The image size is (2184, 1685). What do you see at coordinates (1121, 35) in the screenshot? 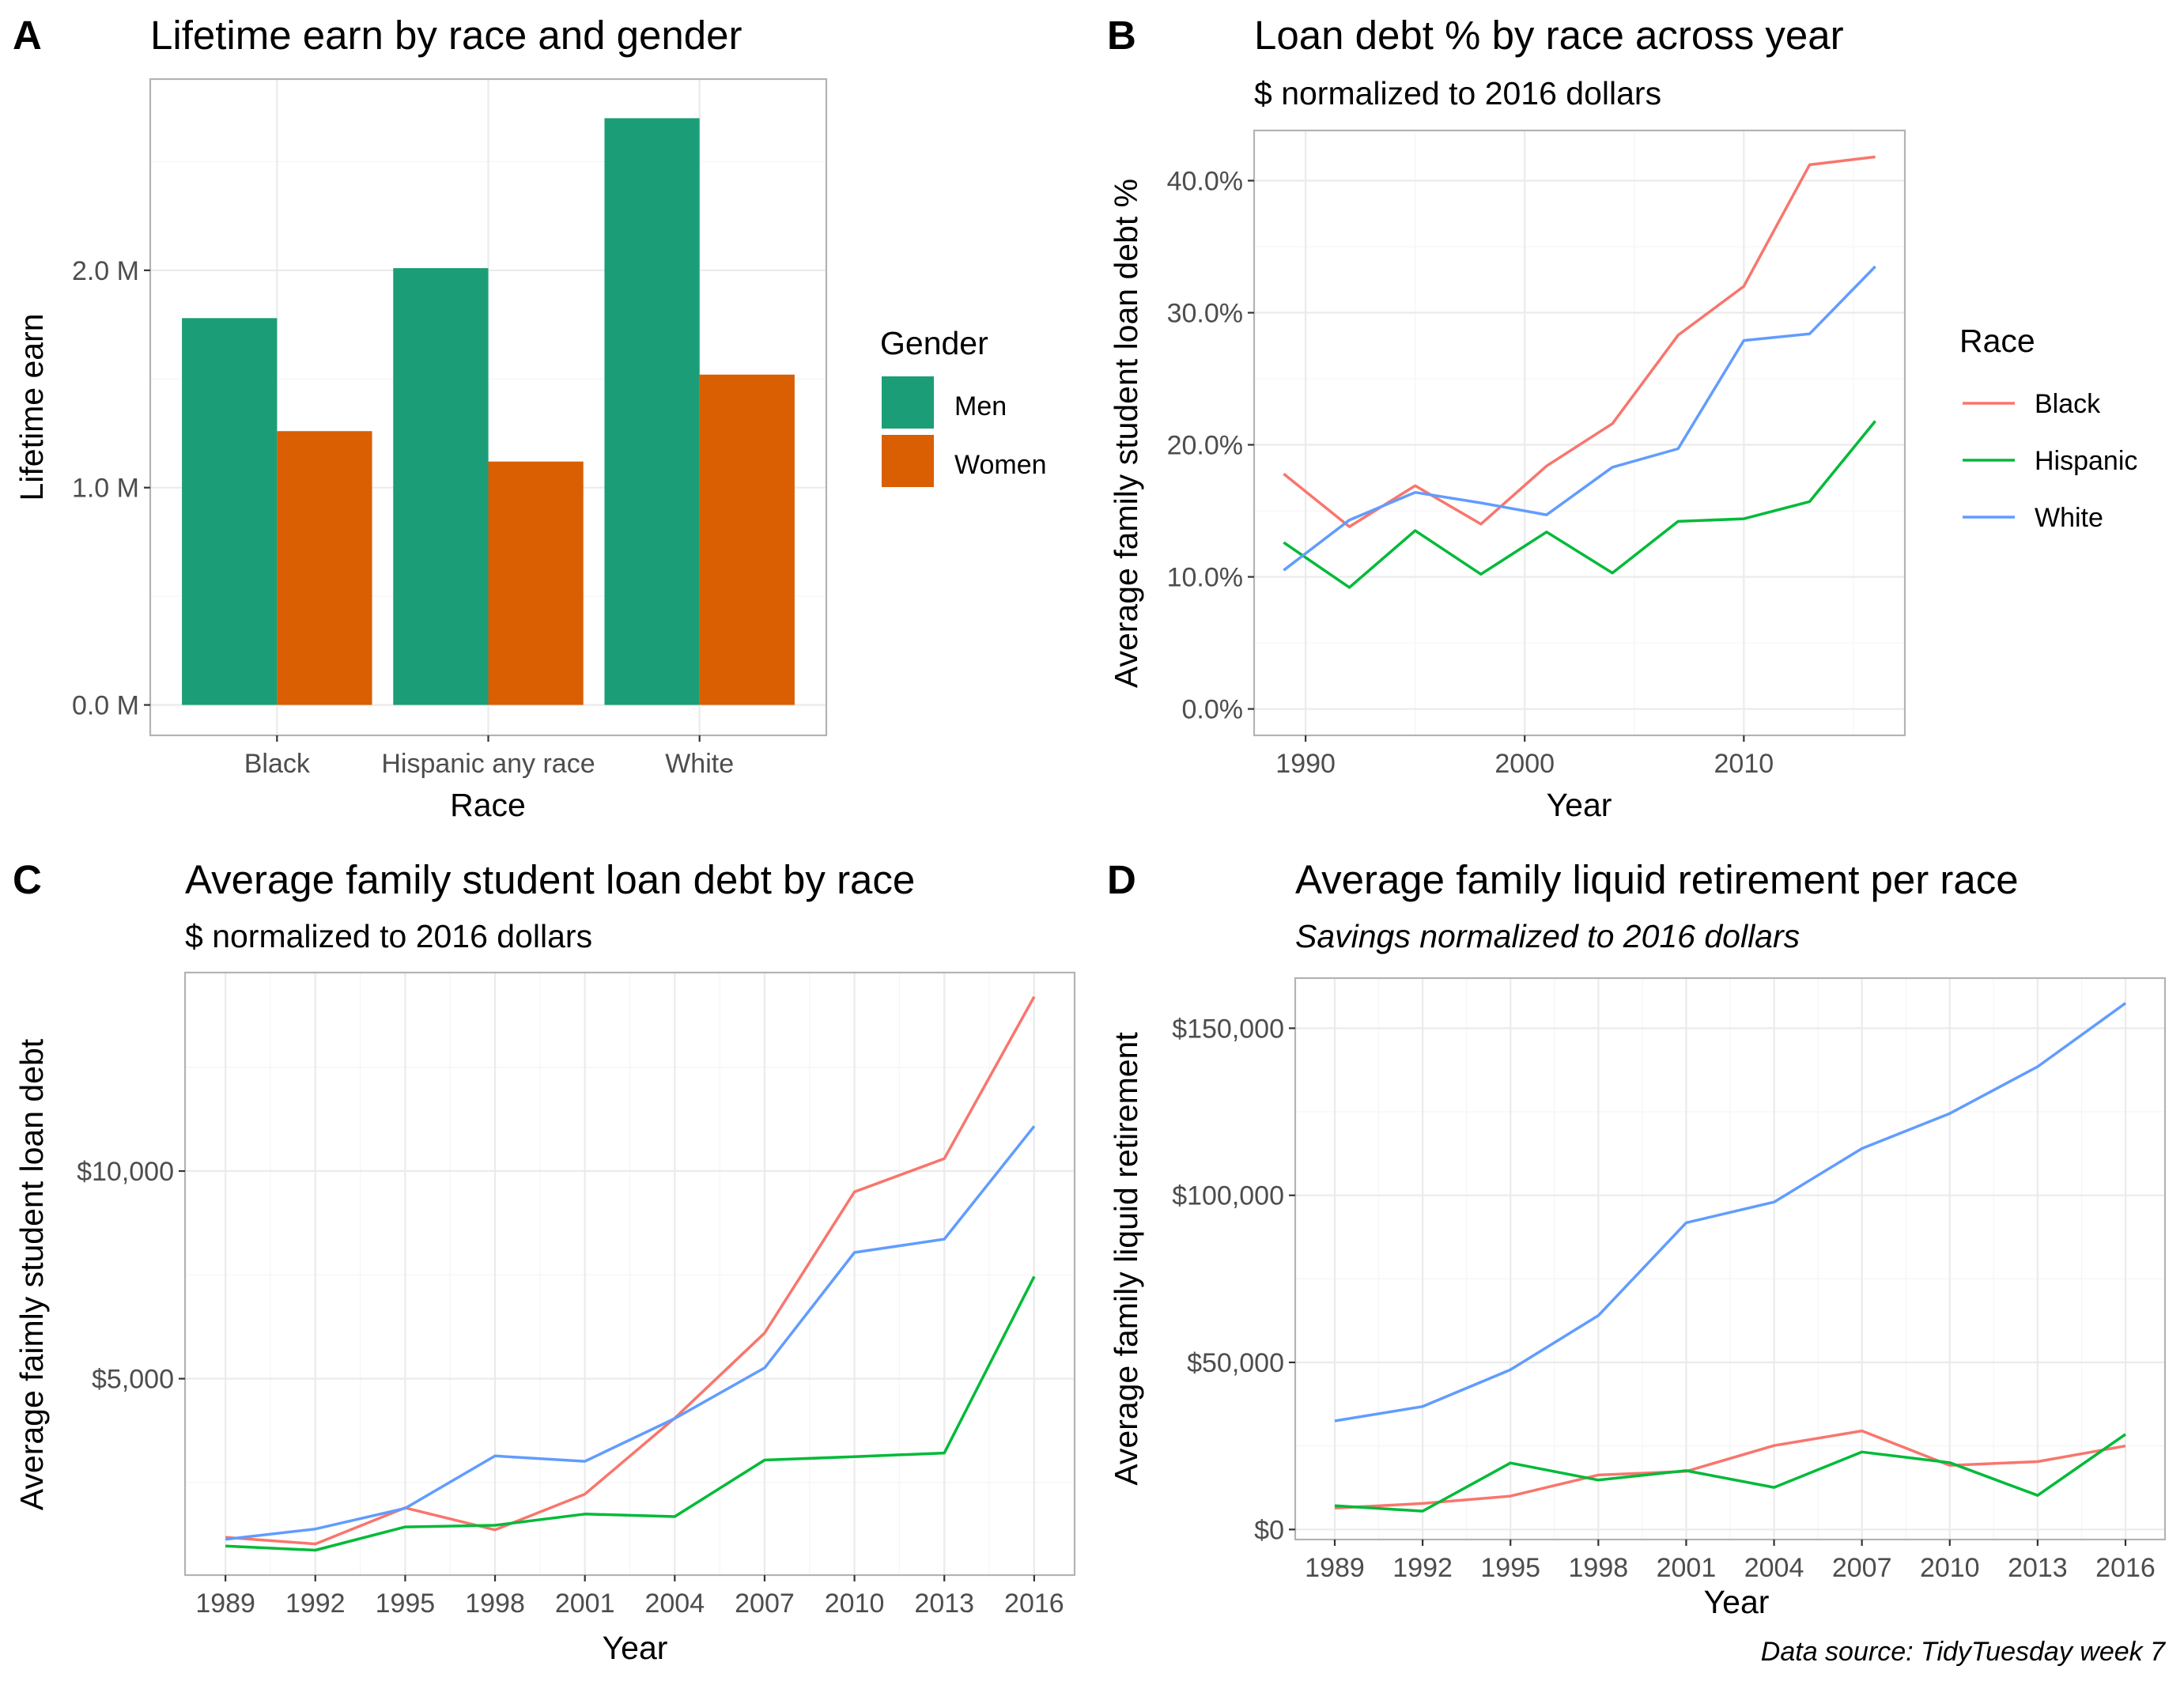
I see `panel-b-tag: B` at bounding box center [1121, 35].